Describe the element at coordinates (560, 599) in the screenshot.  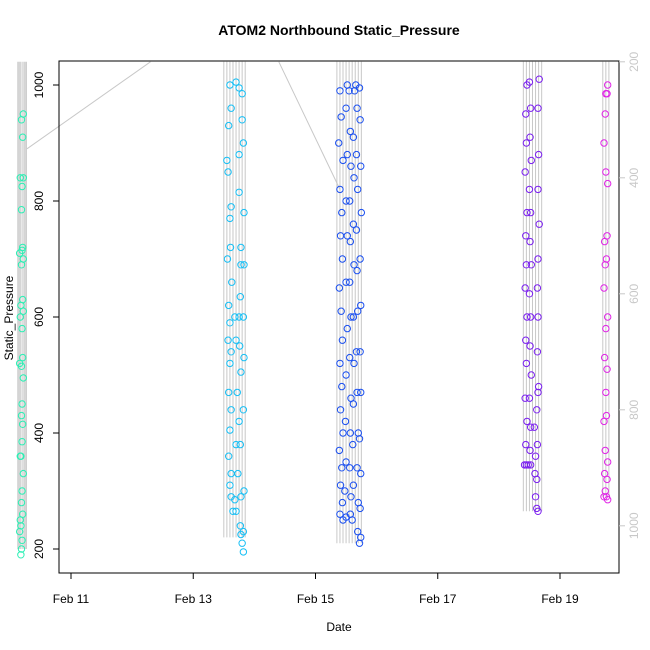
I see `x-tick-label: Feb 19` at that location.